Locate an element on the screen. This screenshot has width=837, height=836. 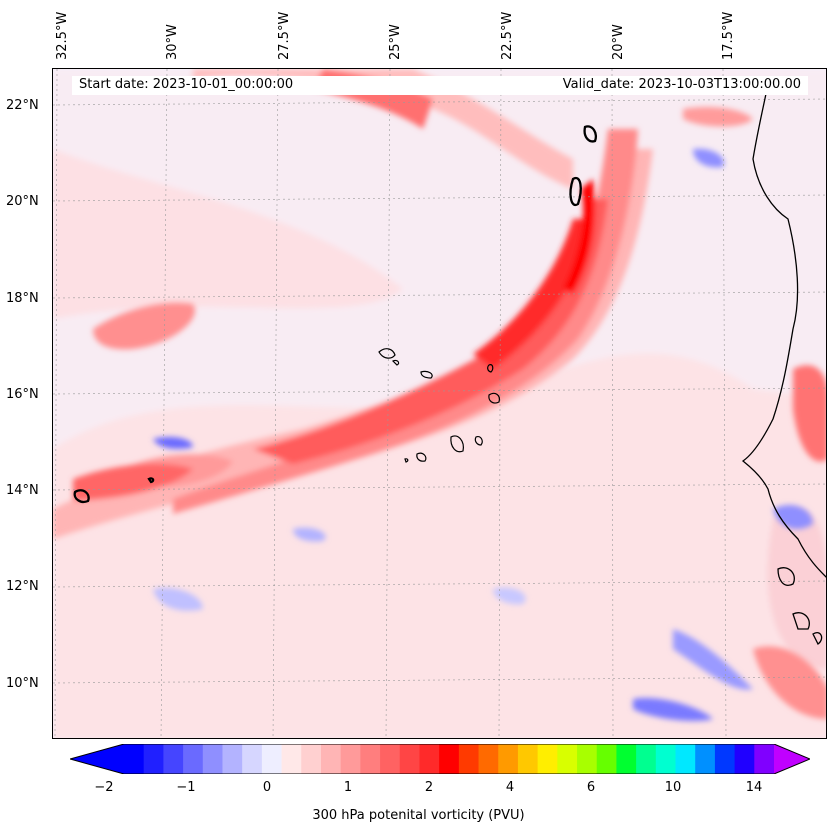
colorbar-tick: 1 is located at coordinates (348, 787).